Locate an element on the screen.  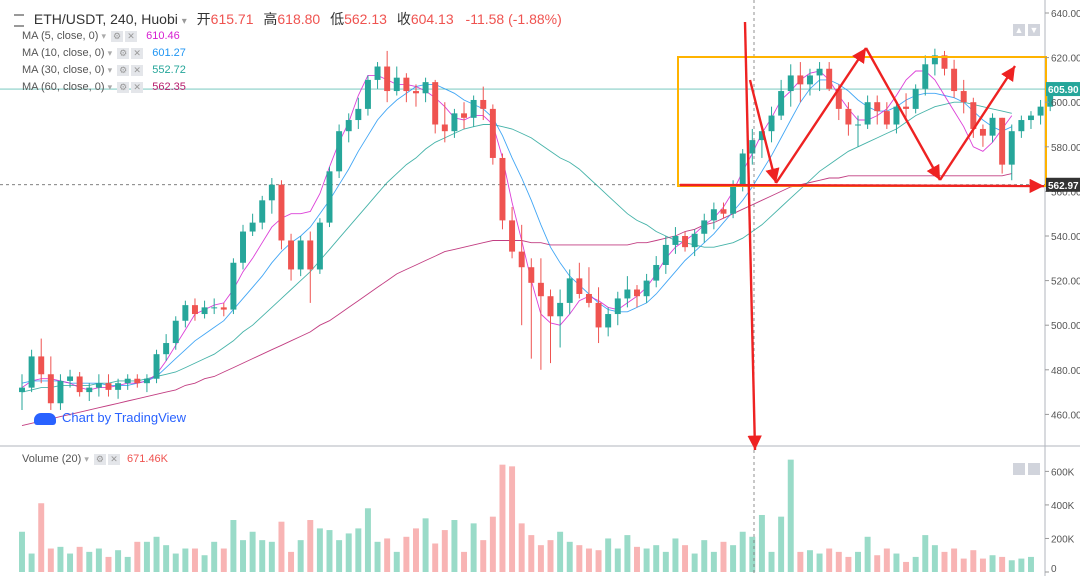
collapse-icon is located at coordinates (1034, 469).